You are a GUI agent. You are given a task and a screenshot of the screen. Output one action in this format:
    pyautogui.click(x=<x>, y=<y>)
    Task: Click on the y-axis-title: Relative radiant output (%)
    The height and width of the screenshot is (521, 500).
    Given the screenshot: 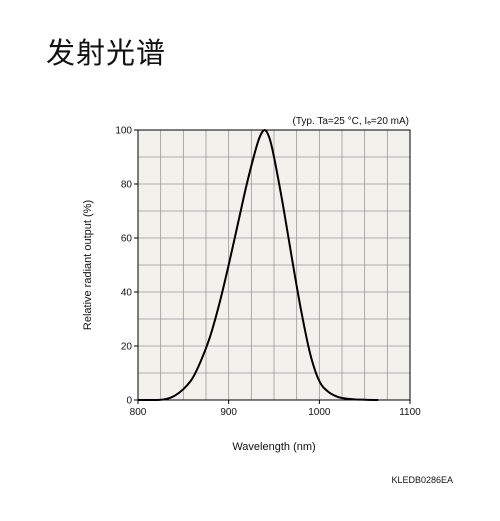 What is the action you would take?
    pyautogui.click(x=88, y=265)
    